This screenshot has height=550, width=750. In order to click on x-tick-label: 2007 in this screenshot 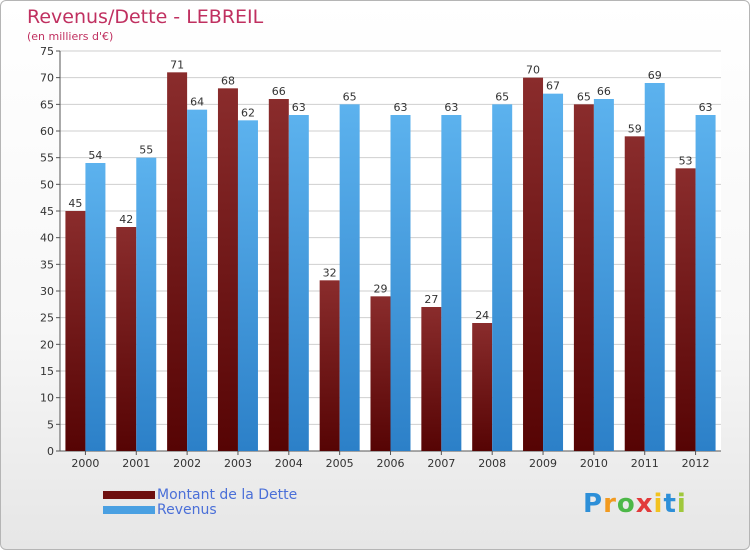, I will do `click(441, 463)`.